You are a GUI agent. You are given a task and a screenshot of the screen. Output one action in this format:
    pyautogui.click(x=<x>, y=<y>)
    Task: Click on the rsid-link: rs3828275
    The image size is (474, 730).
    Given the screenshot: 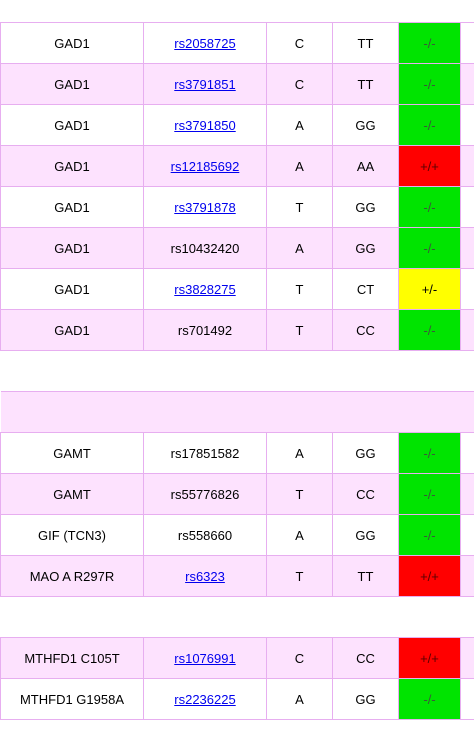 What is the action you would take?
    pyautogui.click(x=205, y=289)
    